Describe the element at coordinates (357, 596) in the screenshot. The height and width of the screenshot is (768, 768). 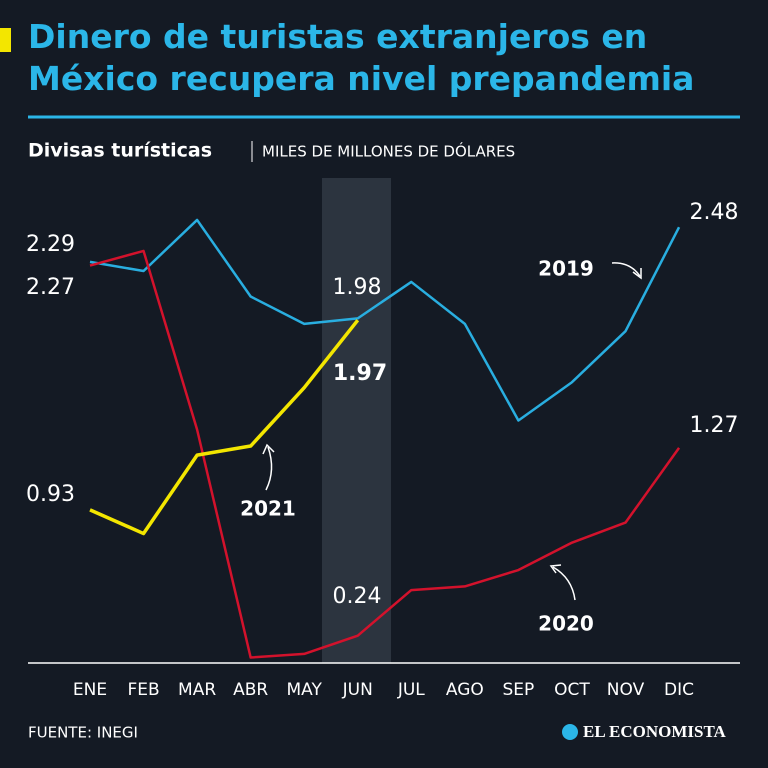
I see `data-label: 0.24` at that location.